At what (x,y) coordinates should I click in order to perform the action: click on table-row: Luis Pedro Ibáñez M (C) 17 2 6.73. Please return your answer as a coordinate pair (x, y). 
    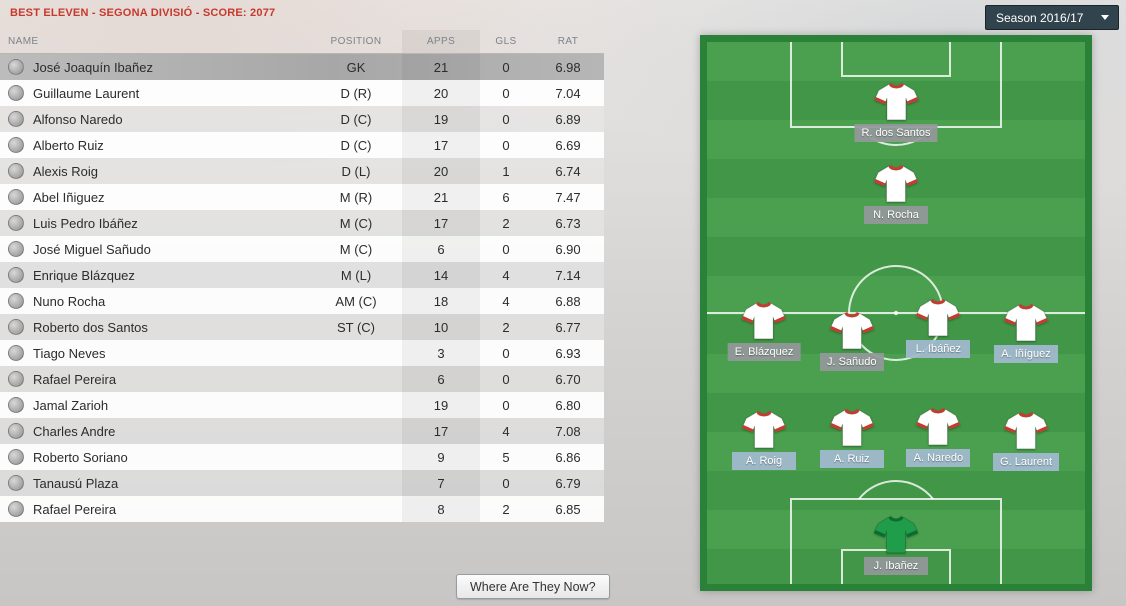
    Looking at the image, I should click on (302, 223).